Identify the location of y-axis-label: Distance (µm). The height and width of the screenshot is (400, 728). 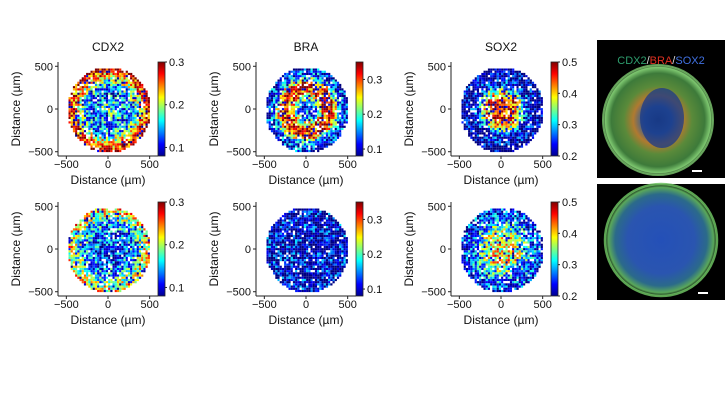
(214, 109).